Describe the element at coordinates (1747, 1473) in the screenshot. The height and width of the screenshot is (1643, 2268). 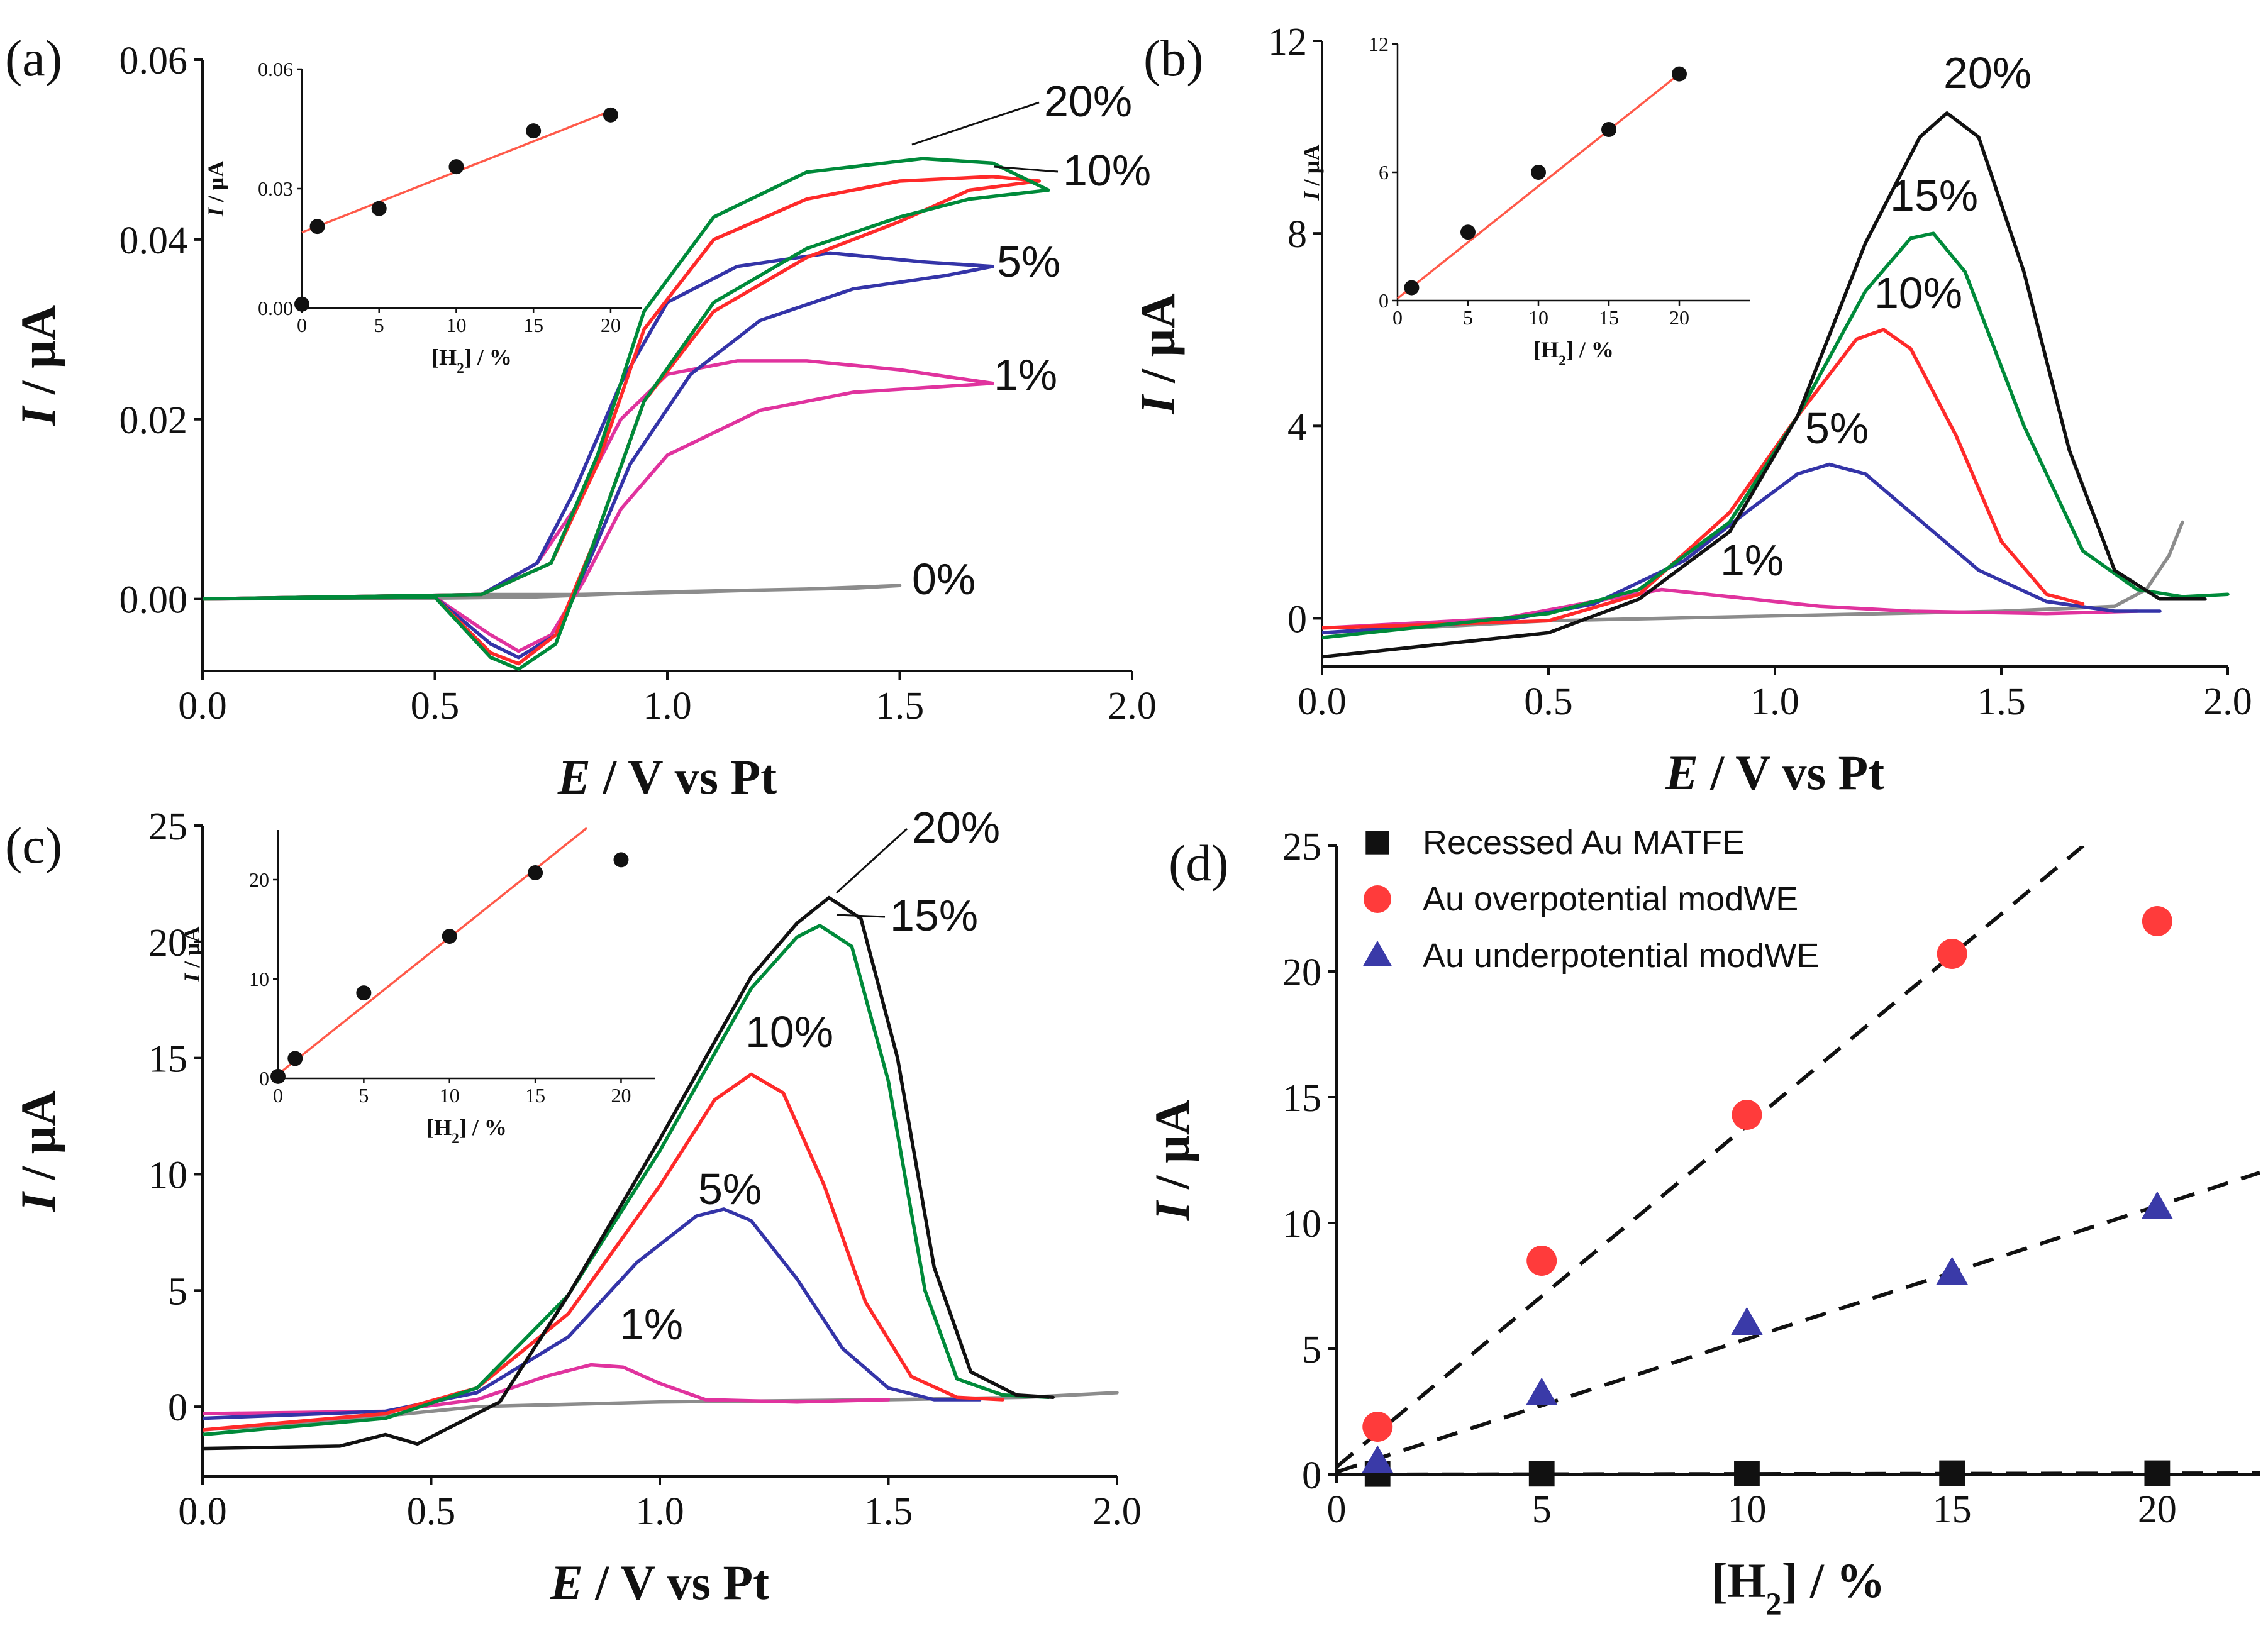
I see `data-point-square` at that location.